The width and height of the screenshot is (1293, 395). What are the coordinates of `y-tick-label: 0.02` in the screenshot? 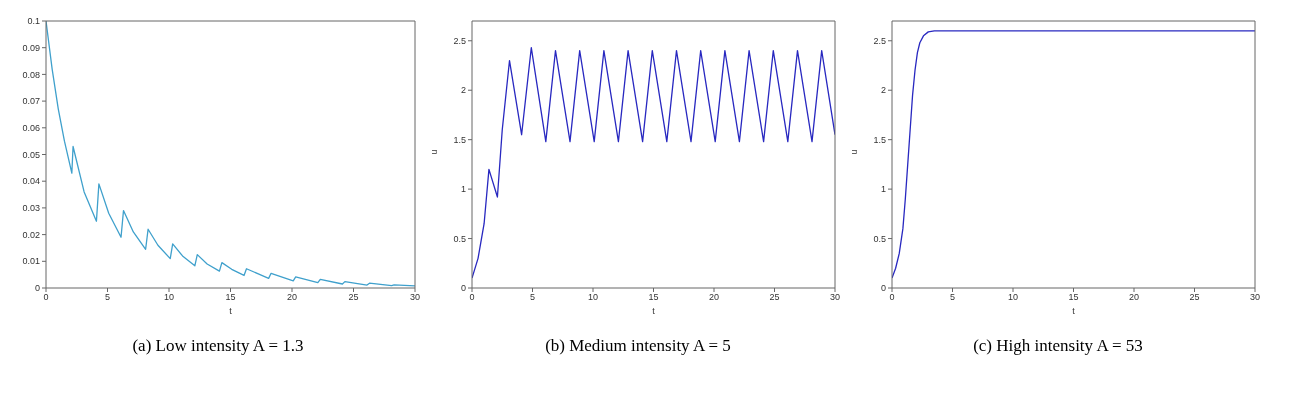 It's located at (31, 234).